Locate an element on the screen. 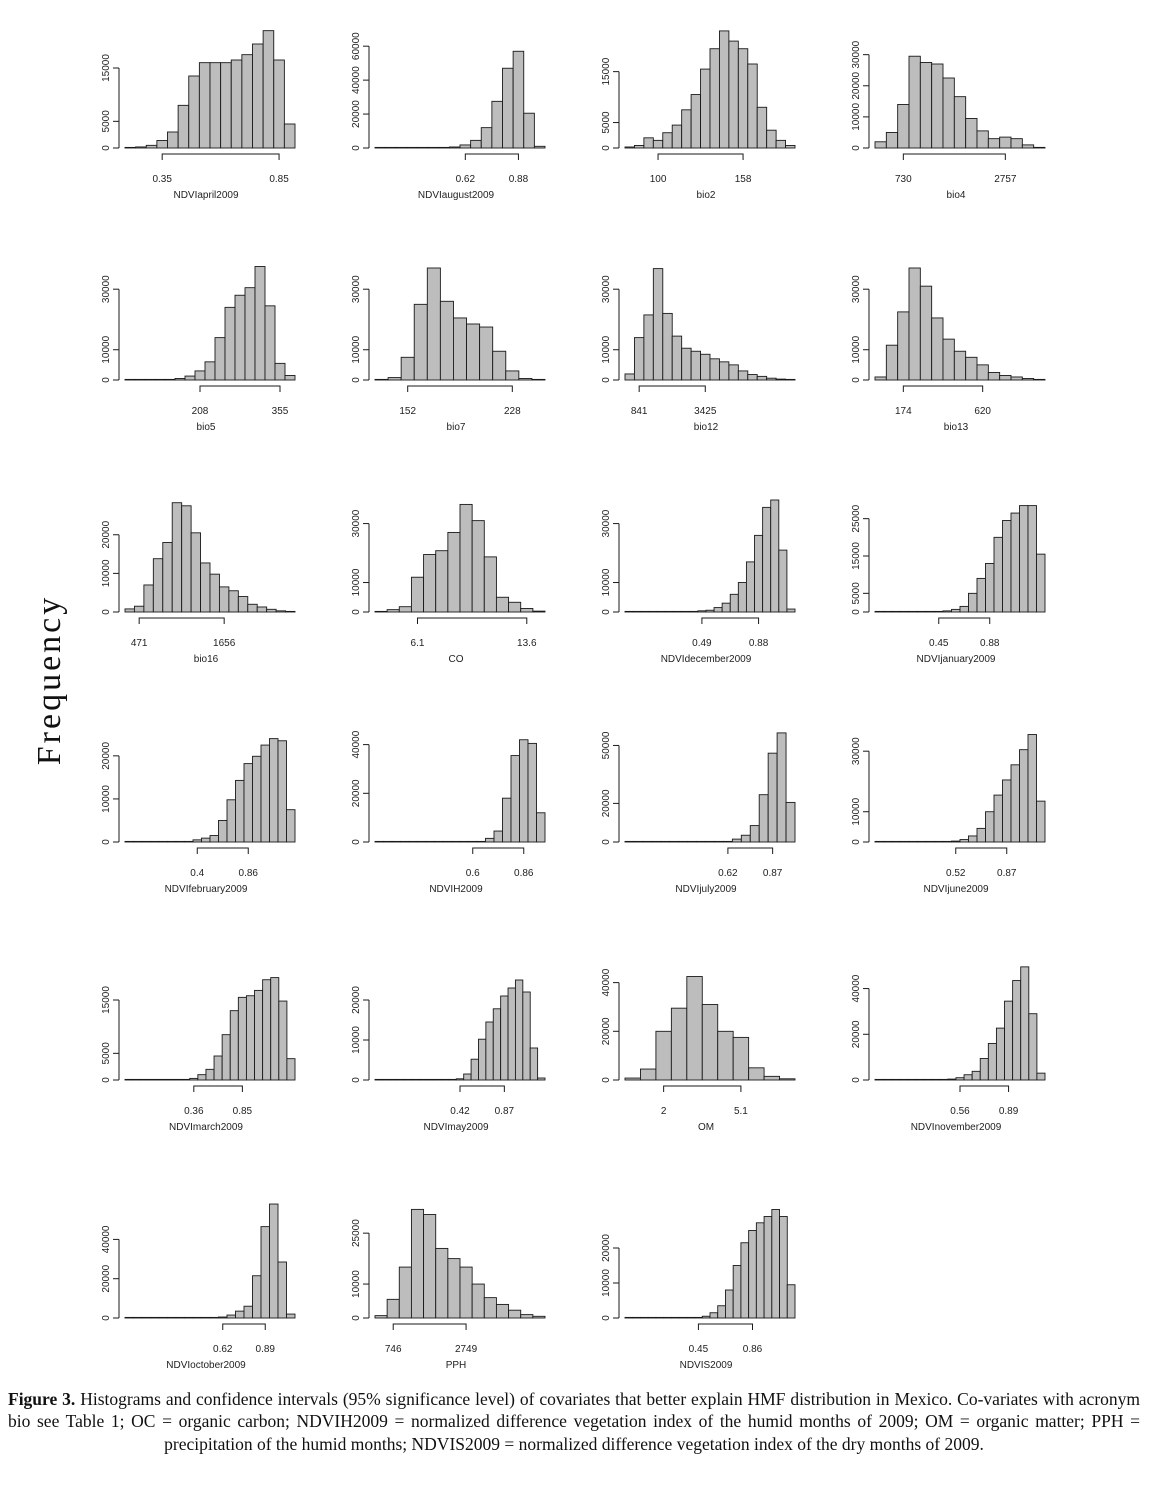 This screenshot has height=1491, width=1152. ci-bound-label: 1656 is located at coordinates (224, 643).